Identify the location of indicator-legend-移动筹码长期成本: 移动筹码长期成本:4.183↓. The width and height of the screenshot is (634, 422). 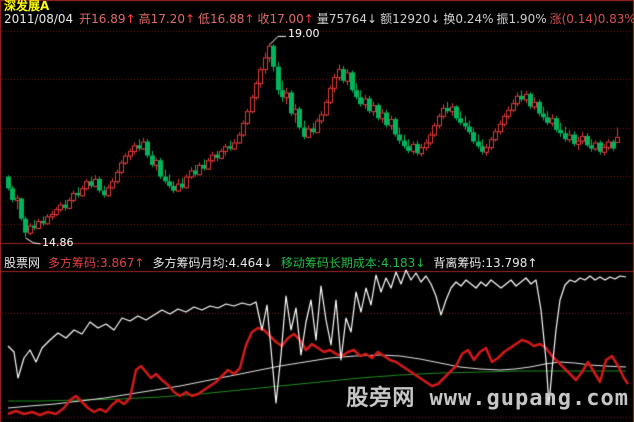
(353, 263).